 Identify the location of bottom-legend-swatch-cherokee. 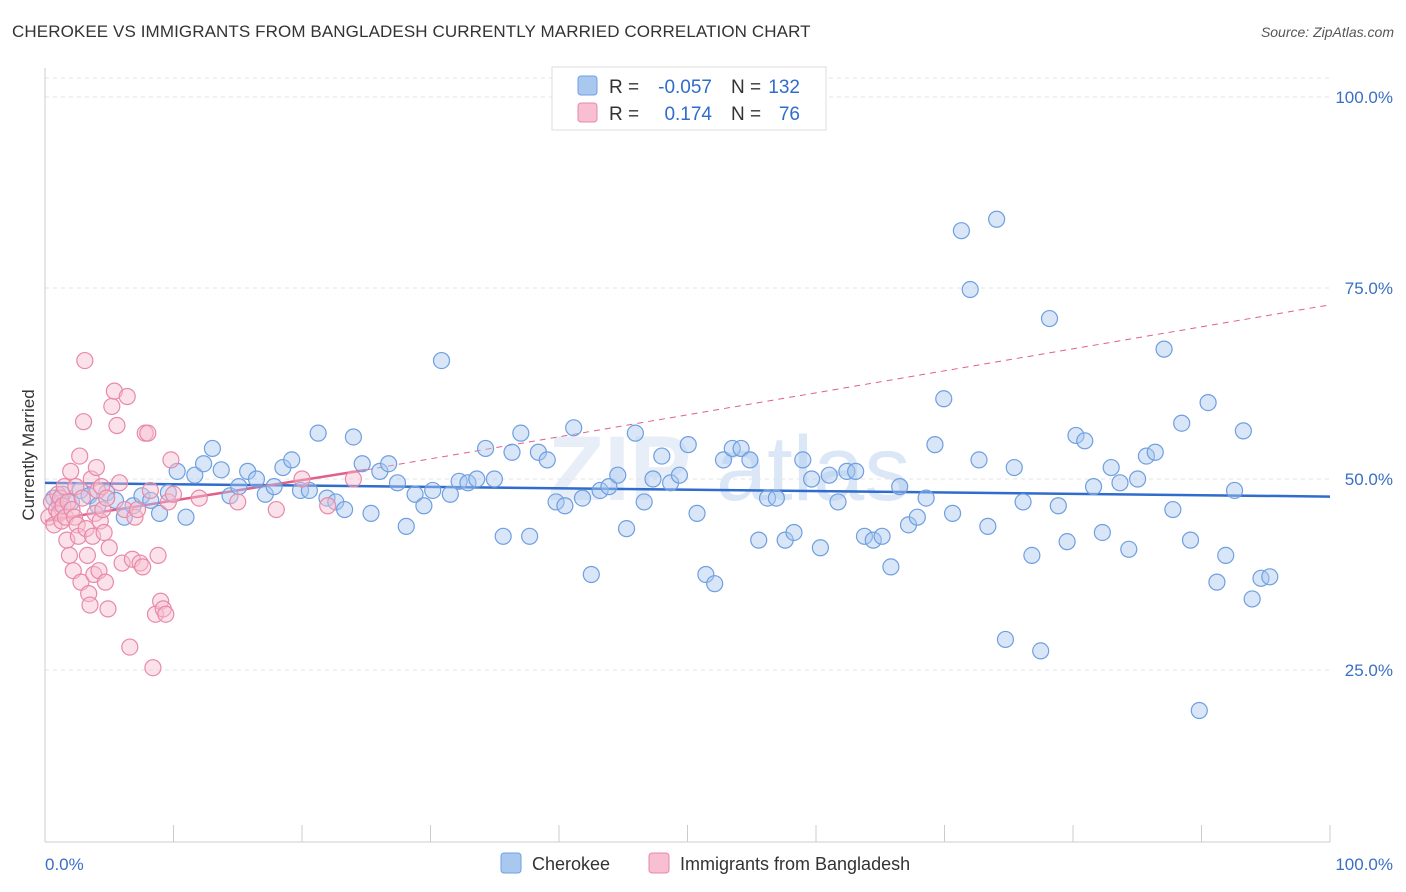
(511, 863).